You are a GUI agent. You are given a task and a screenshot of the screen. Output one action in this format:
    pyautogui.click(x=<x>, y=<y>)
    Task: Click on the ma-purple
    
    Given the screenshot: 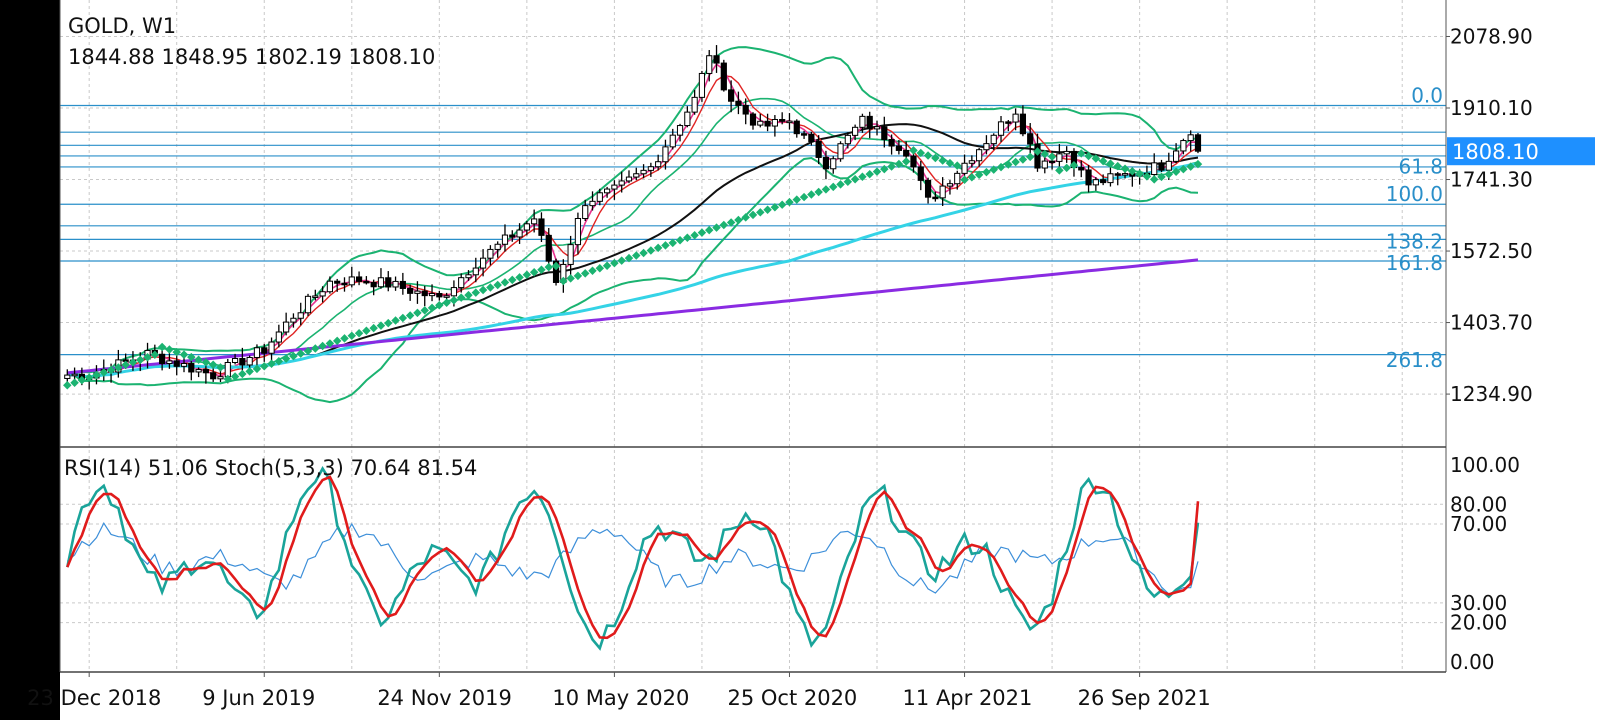 What is the action you would take?
    pyautogui.click(x=633, y=316)
    